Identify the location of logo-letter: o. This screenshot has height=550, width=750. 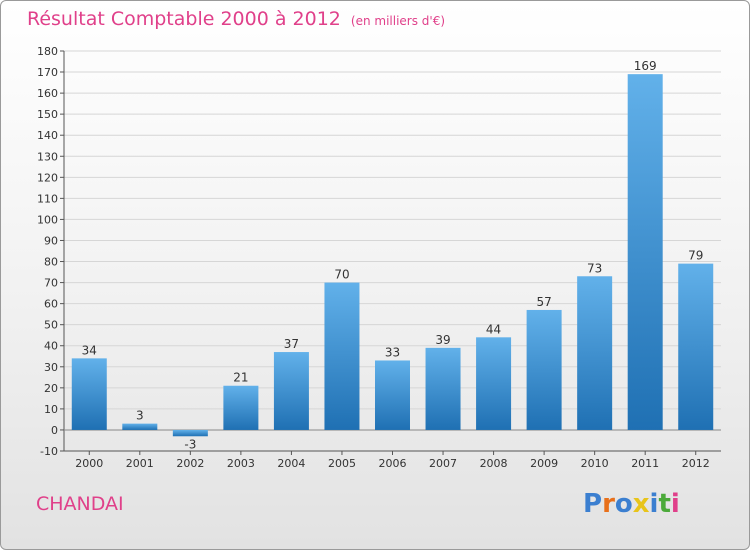
(623, 504).